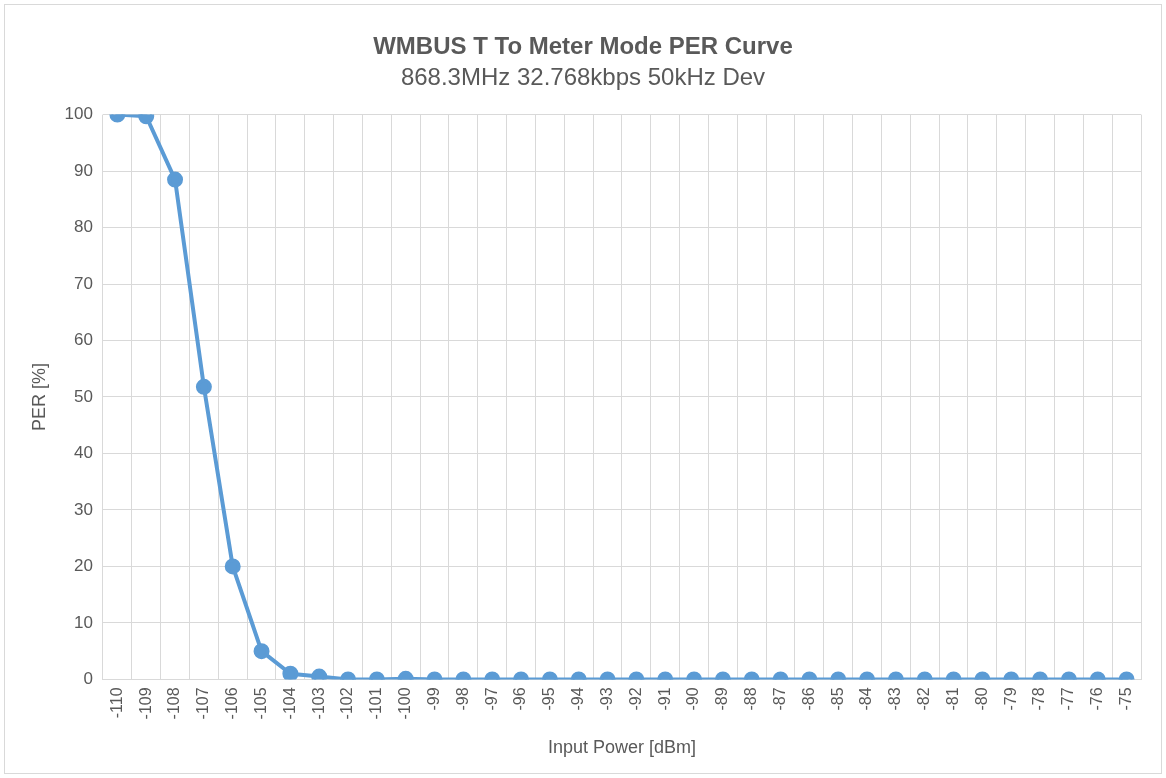 This screenshot has width=1166, height=778. Describe the element at coordinates (433, 699) in the screenshot. I see `x-tick-label: -99` at that location.